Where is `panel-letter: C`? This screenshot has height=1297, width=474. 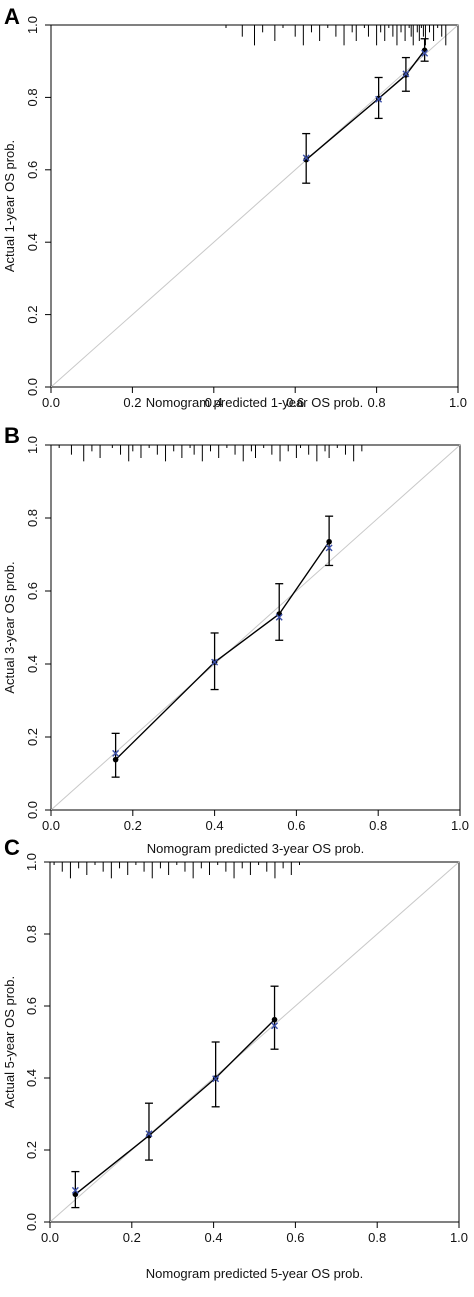
panel-letter: C is located at coordinates (12, 847).